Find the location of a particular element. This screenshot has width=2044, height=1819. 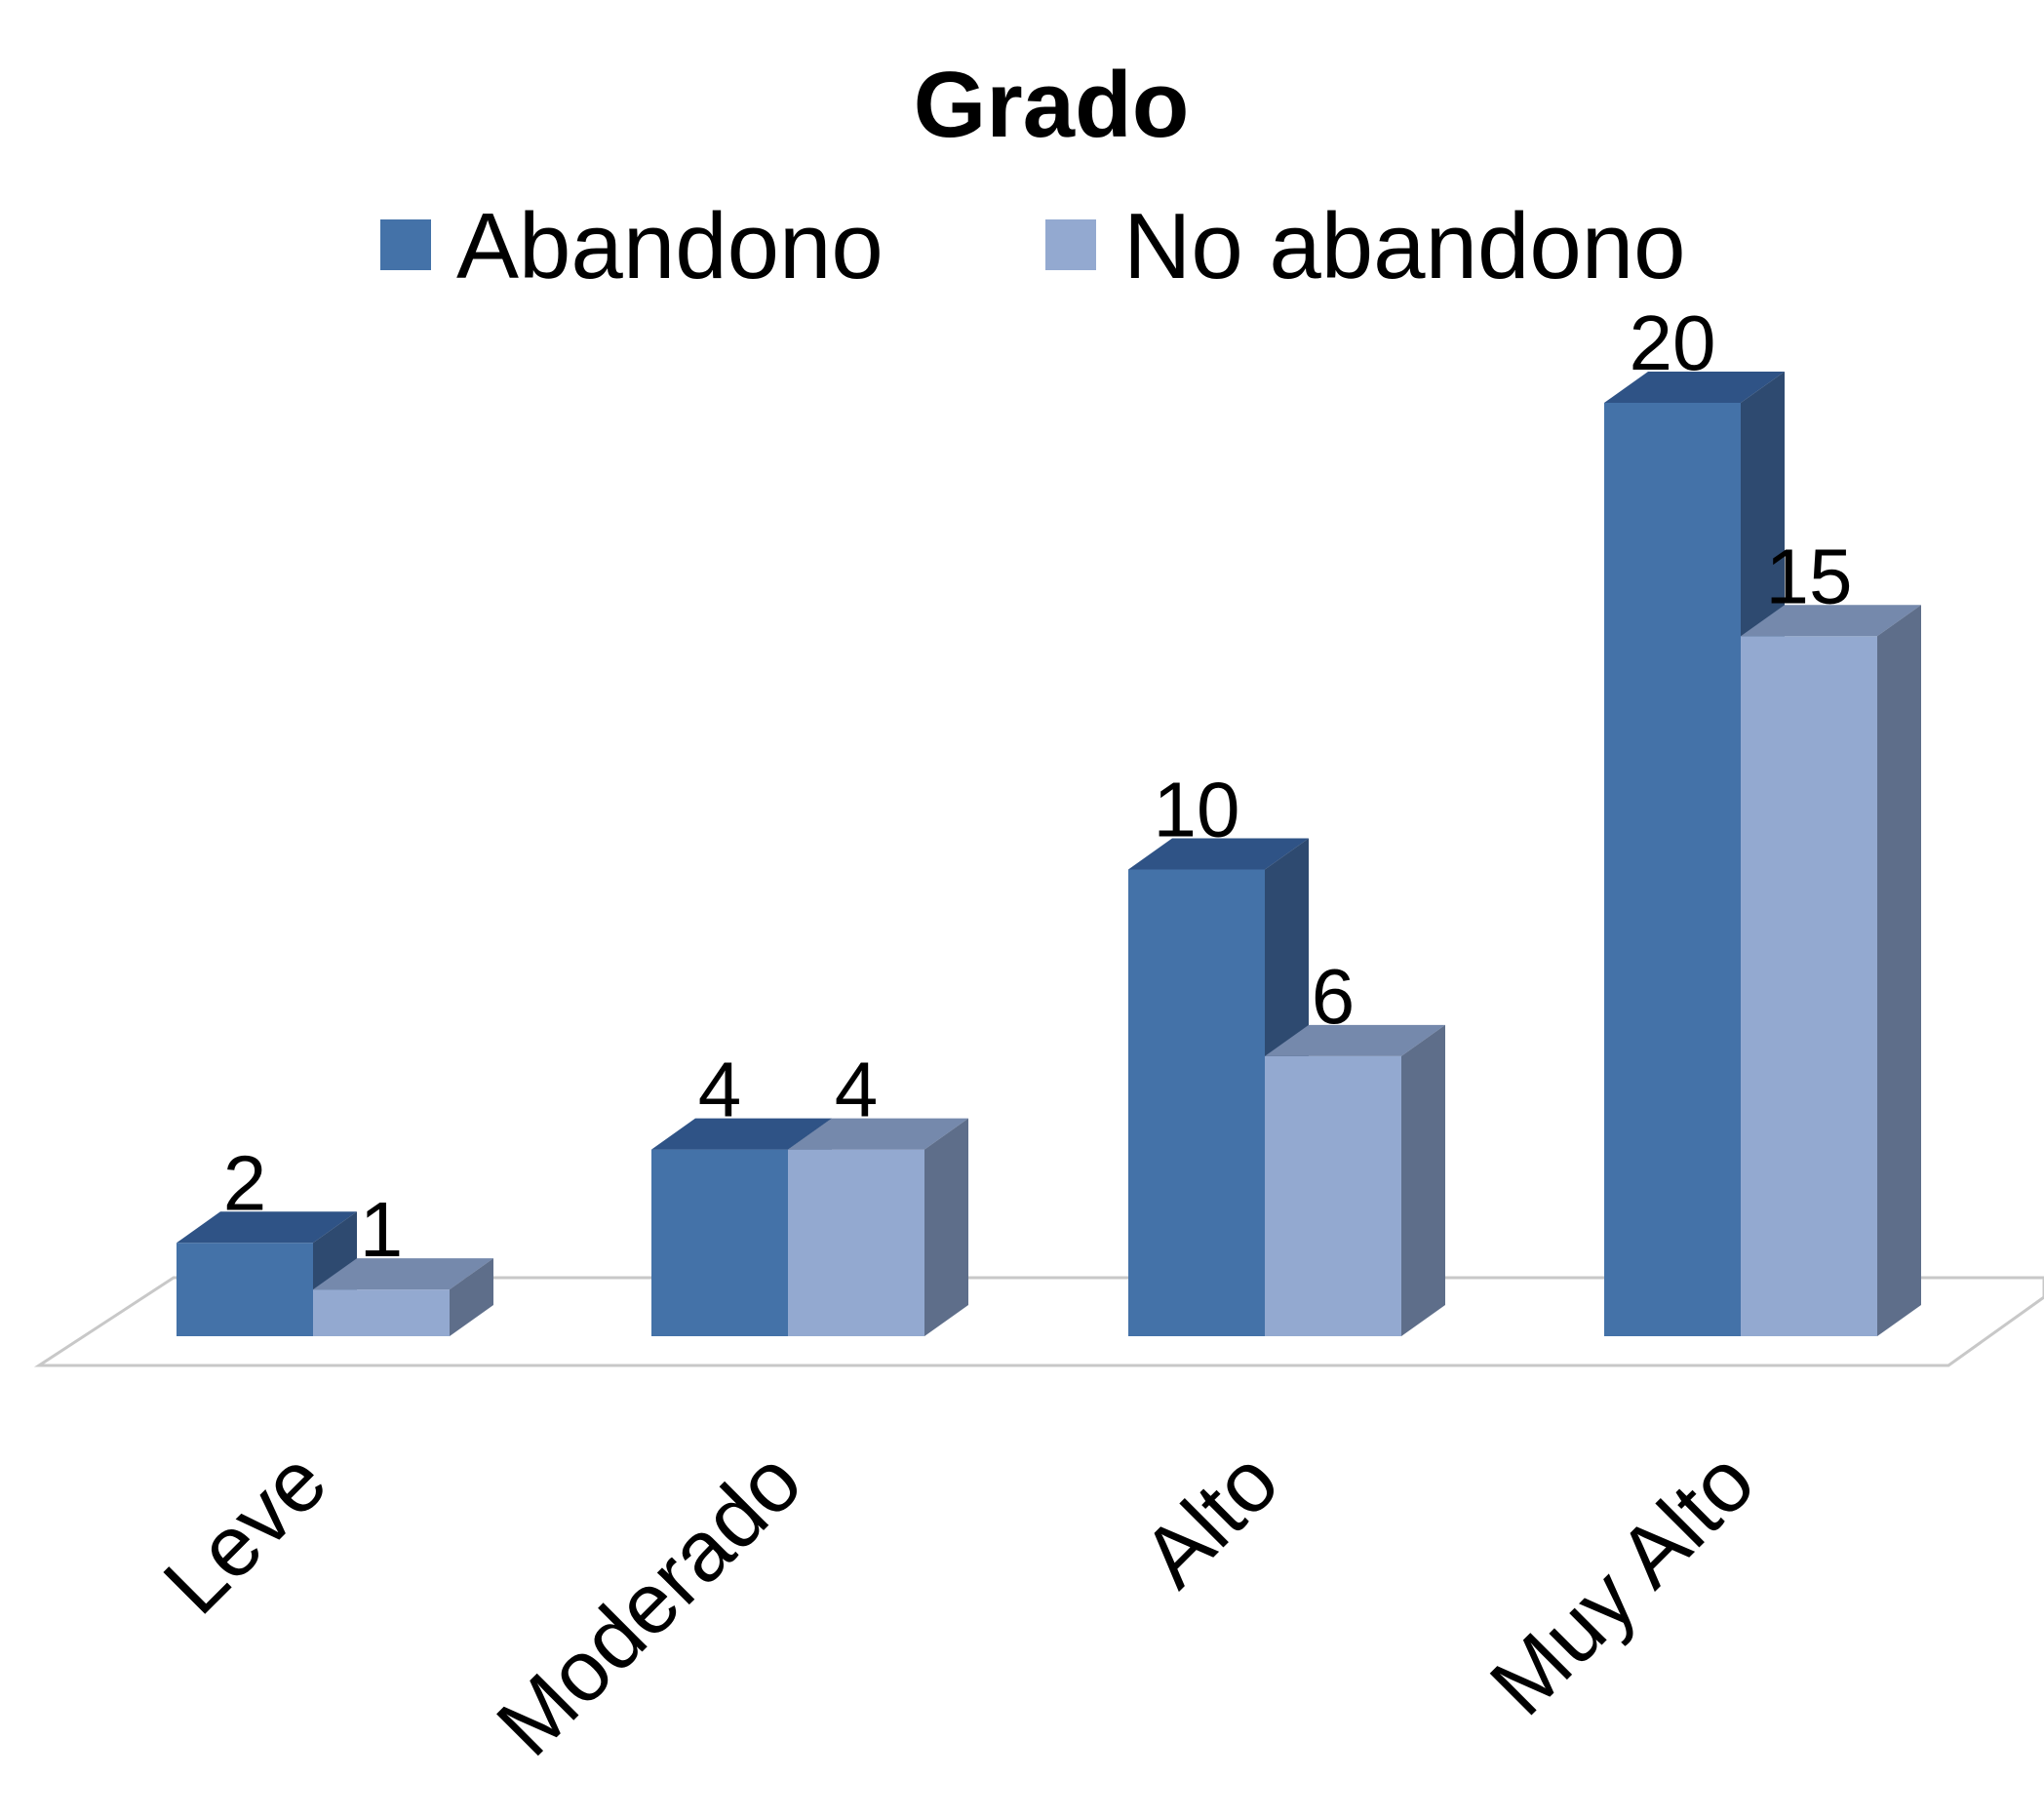

legend-swatch-no-abandono is located at coordinates (1070, 245).